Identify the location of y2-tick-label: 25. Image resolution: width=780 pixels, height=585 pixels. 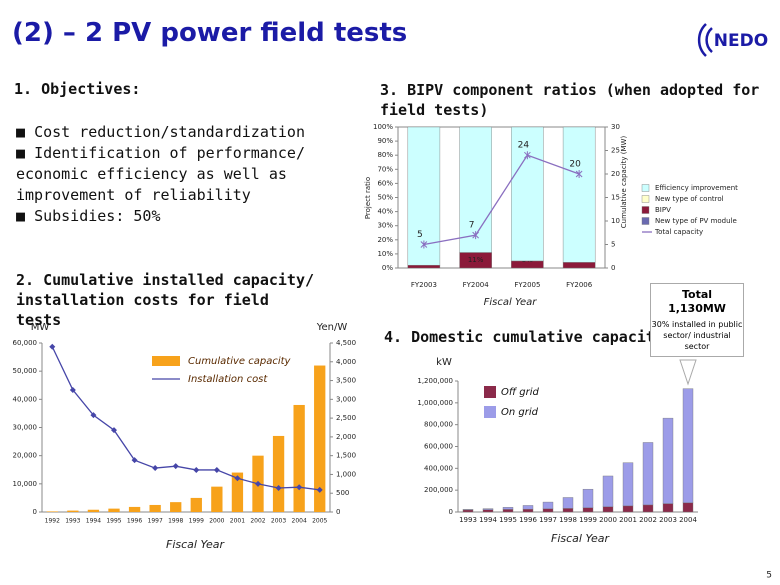
(615, 151).